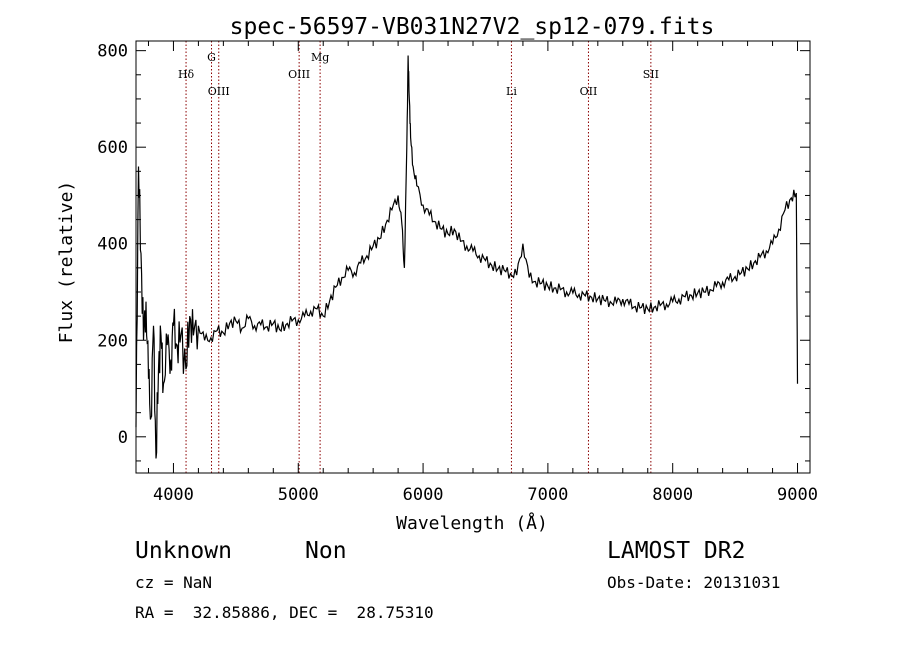  I want to click on x-tick-label: 8000, so click(672, 495).